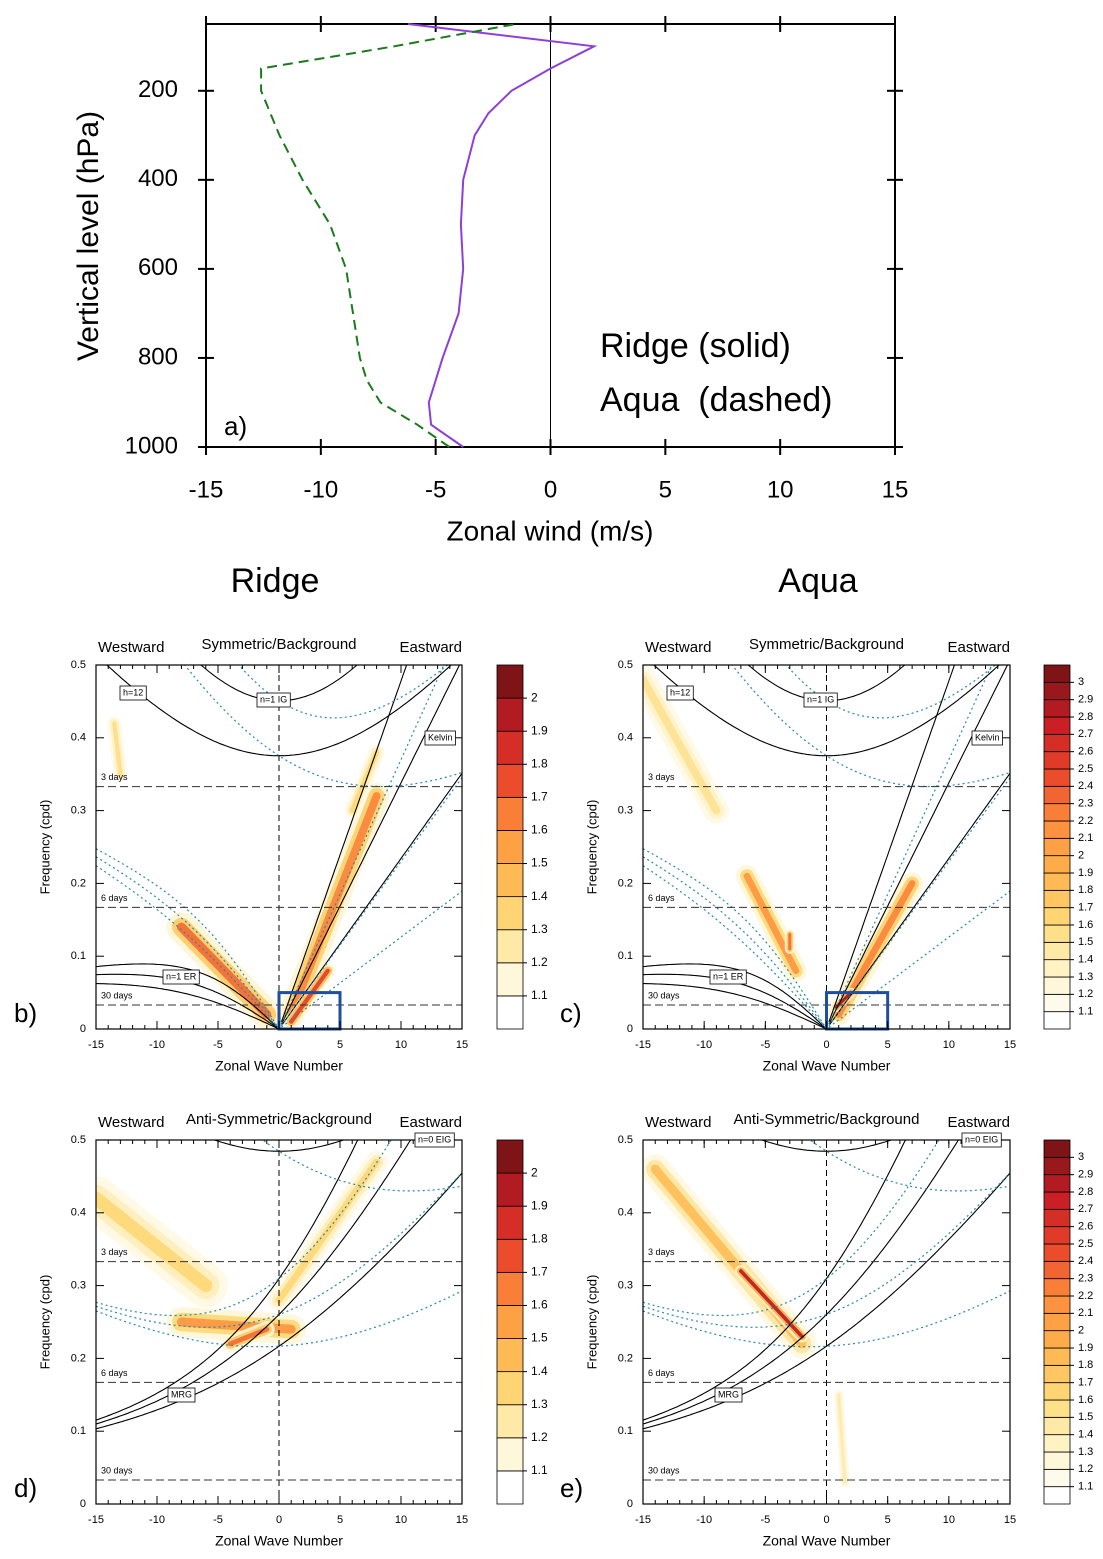 This screenshot has width=1103, height=1559. I want to click on y-tick-label: 0.2, so click(625, 1358).